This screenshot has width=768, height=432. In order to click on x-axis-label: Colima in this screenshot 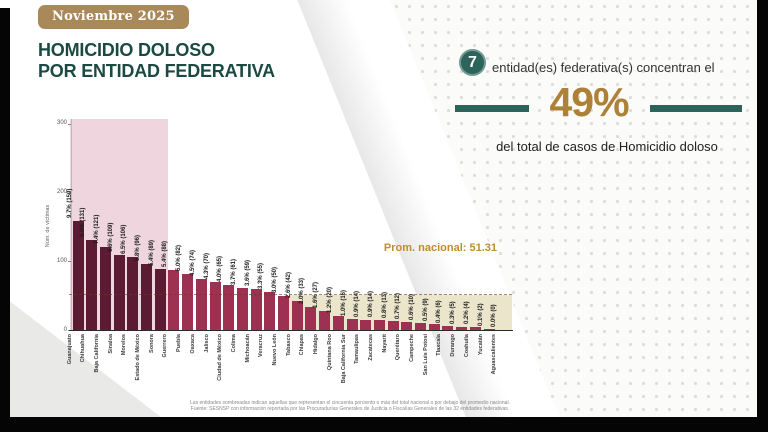, I will do `click(233, 343)`.